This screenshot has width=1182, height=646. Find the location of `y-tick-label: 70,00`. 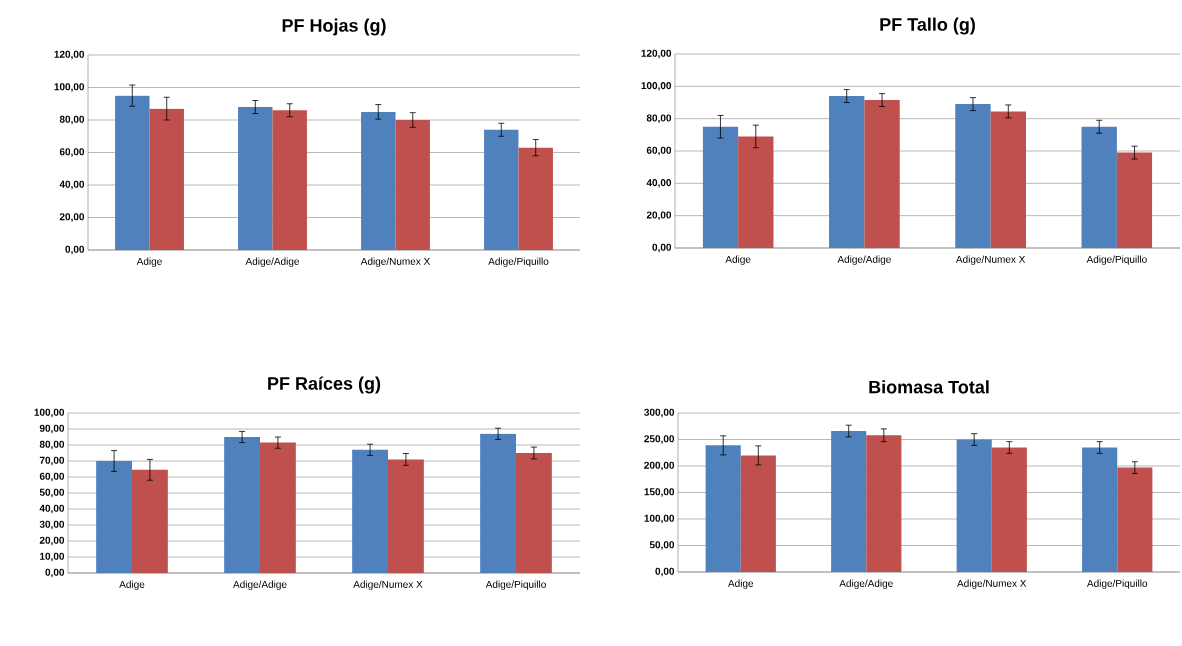

y-tick-label: 70,00 is located at coordinates (52, 461).